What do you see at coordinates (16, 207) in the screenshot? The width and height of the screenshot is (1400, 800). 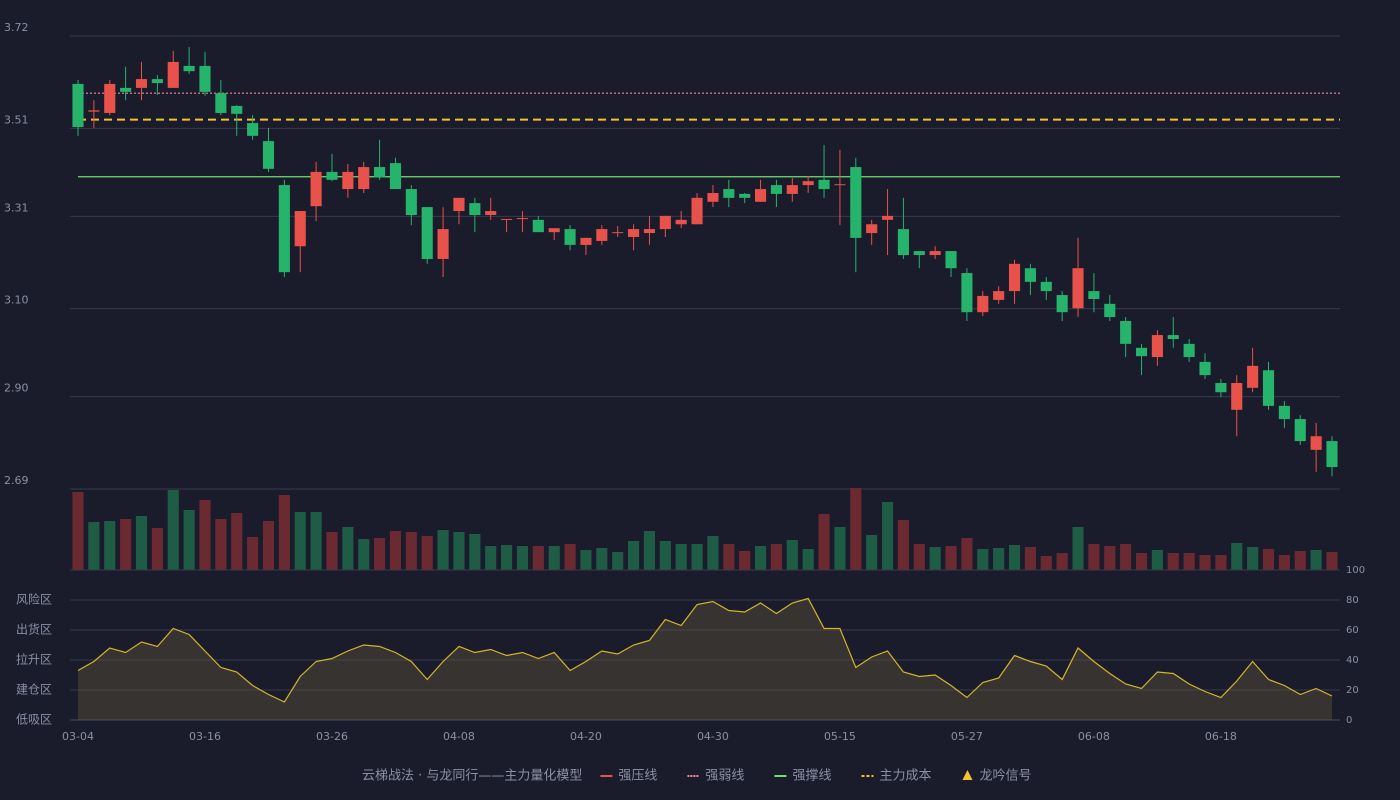 I see `y-tick-label: 3.31` at bounding box center [16, 207].